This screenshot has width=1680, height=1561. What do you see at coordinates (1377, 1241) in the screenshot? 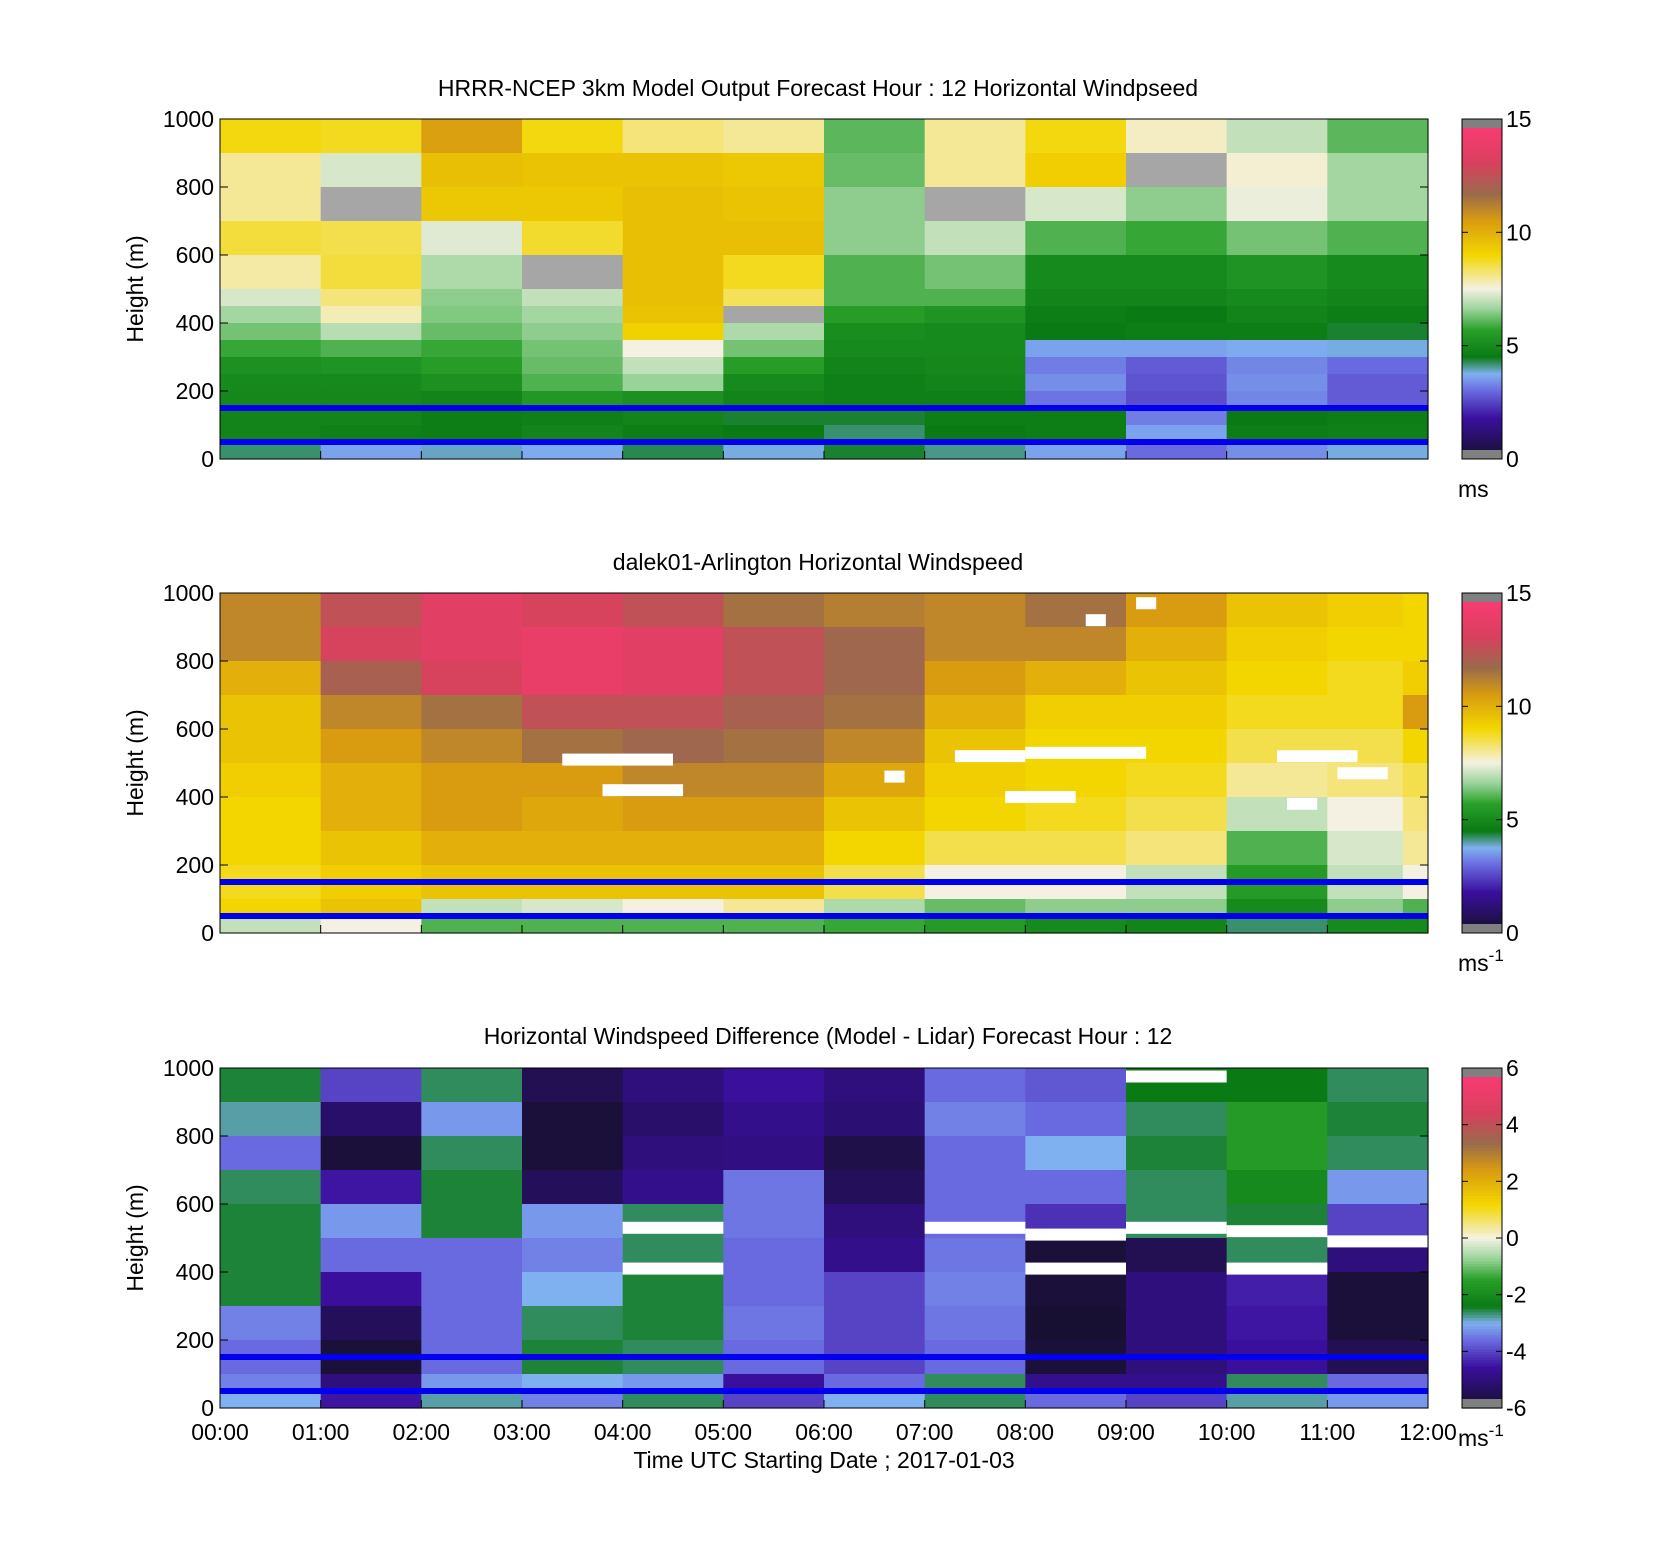
I see `missing-data-gap` at bounding box center [1377, 1241].